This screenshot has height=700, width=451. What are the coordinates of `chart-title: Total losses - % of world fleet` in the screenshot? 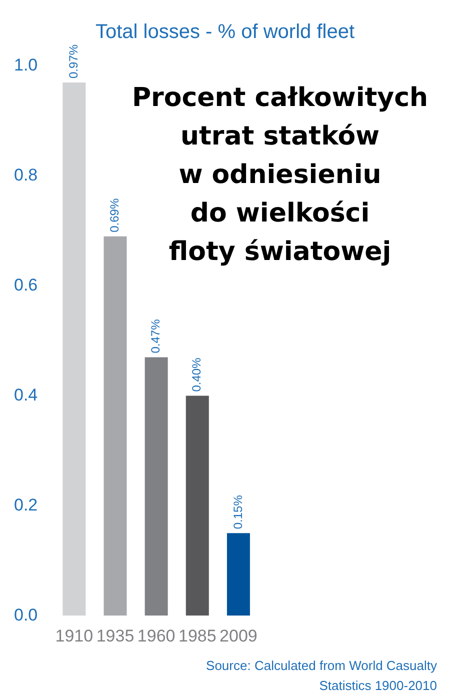 It's located at (225, 32).